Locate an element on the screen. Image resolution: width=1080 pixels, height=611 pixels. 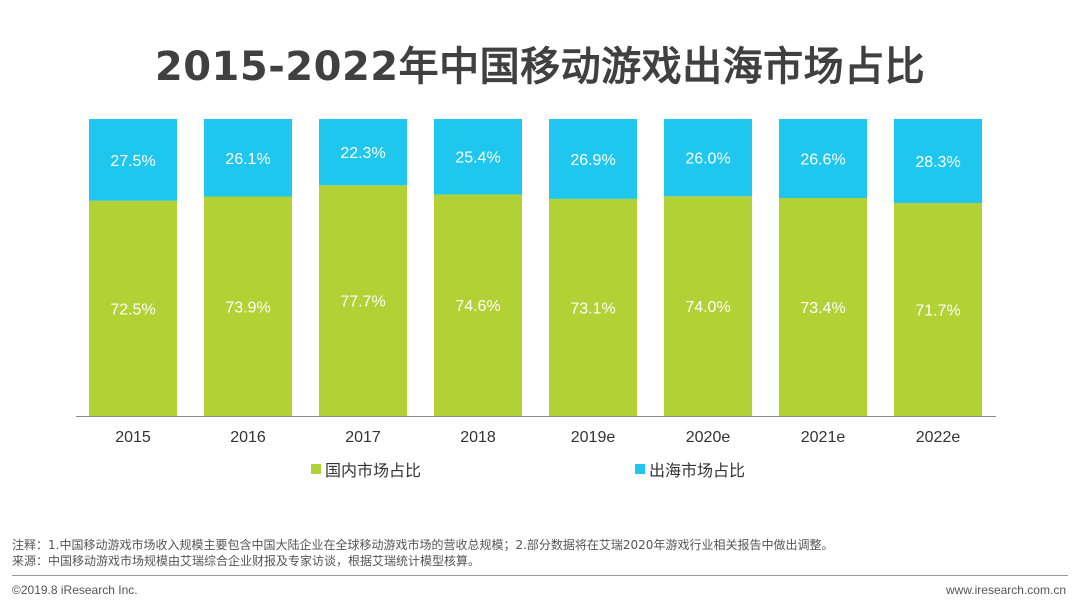
legend-label-domestic: 国内市场占比 is located at coordinates (373, 470).